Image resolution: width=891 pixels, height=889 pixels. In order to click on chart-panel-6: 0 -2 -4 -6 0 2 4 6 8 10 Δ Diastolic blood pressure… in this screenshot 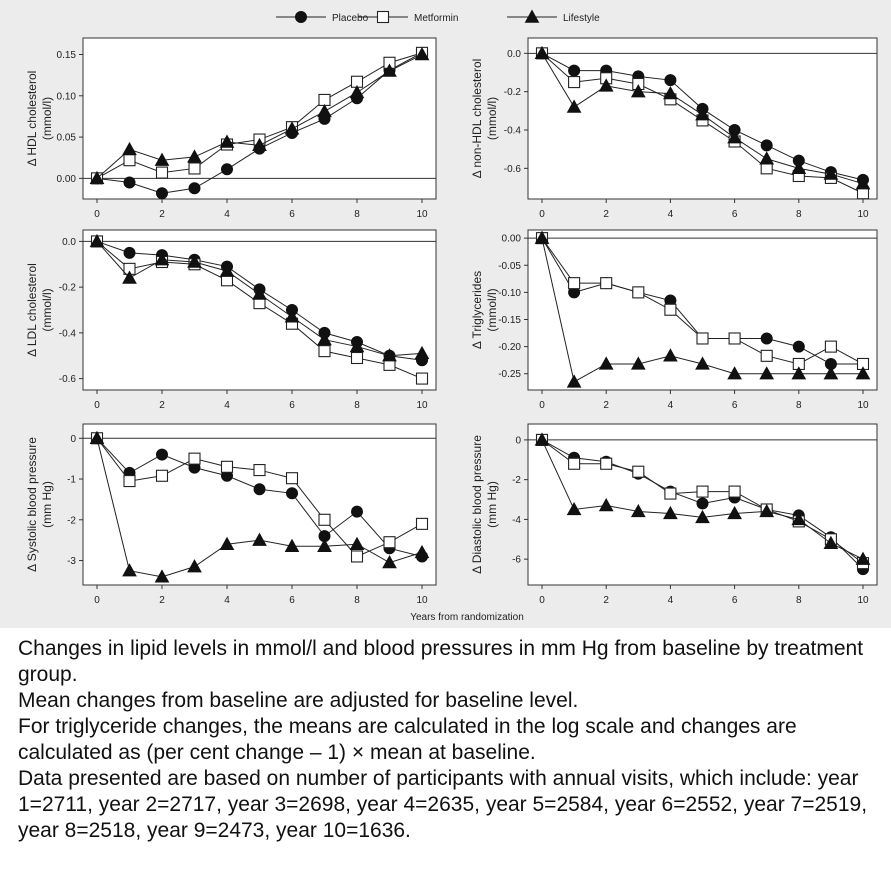, I will do `click(674, 514)`.